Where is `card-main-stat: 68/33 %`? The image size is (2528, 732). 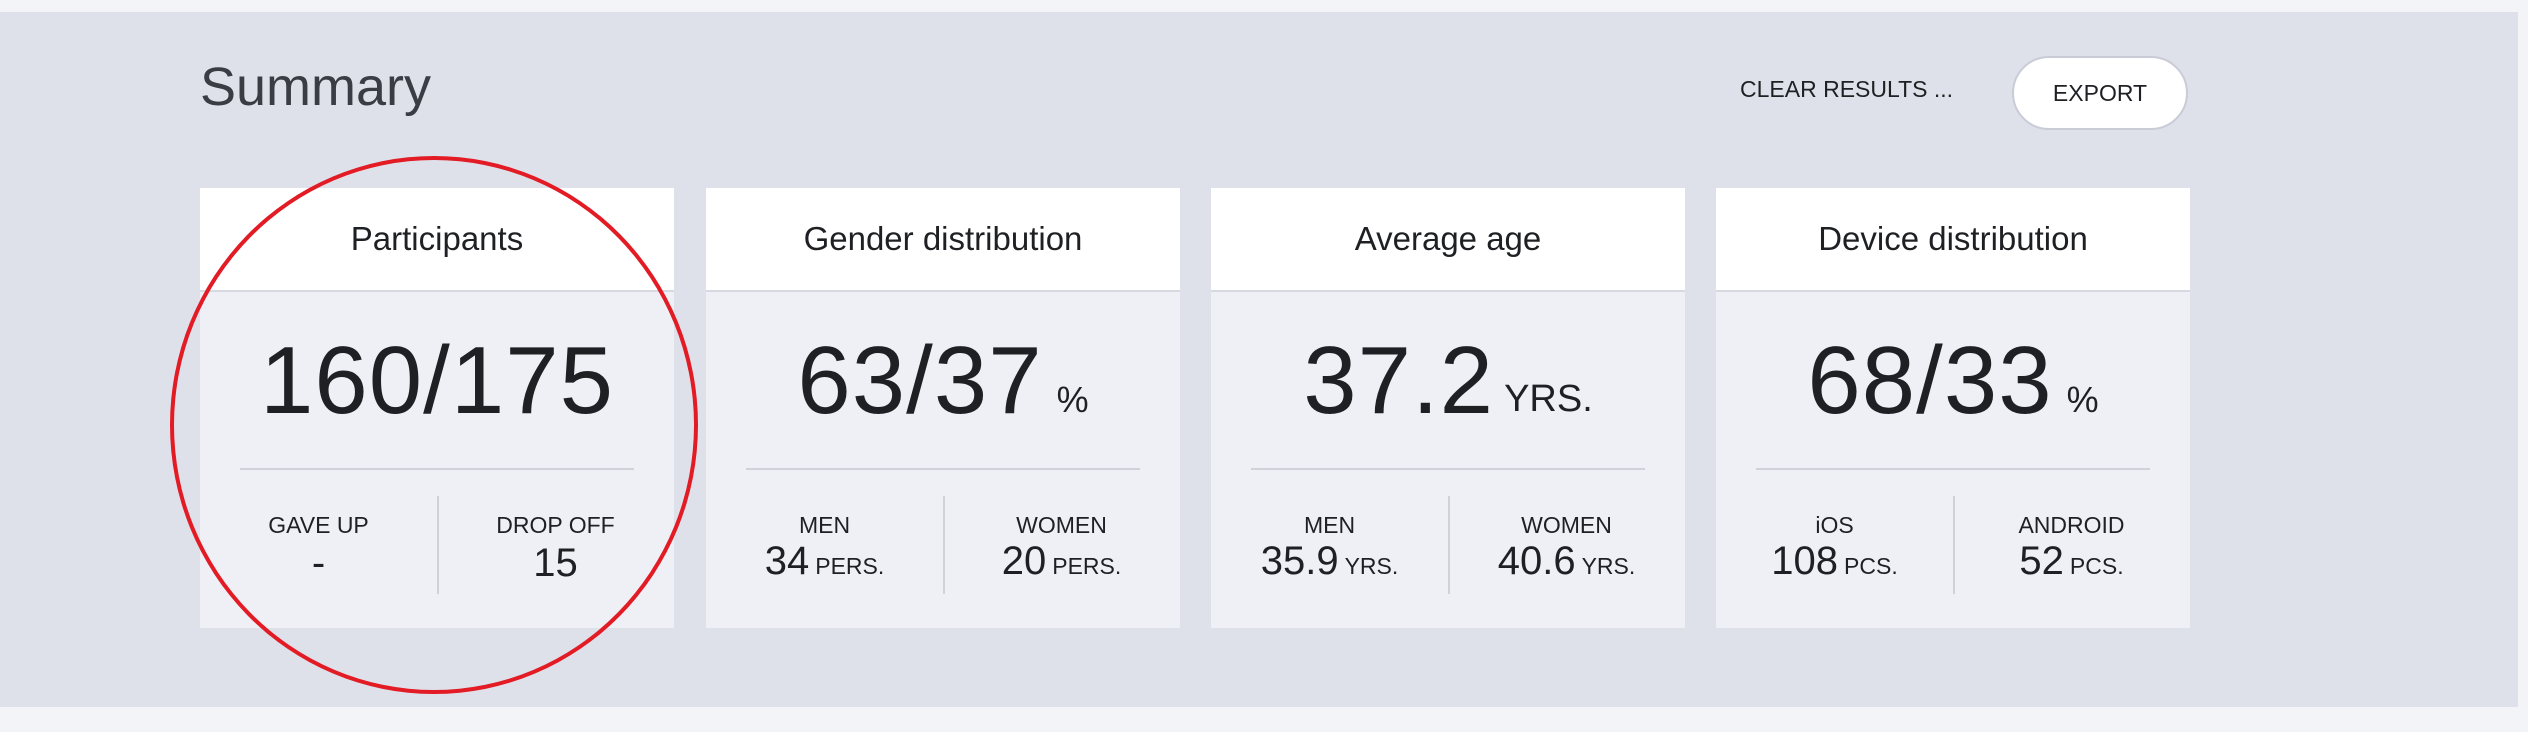 card-main-stat: 68/33 % is located at coordinates (1953, 381).